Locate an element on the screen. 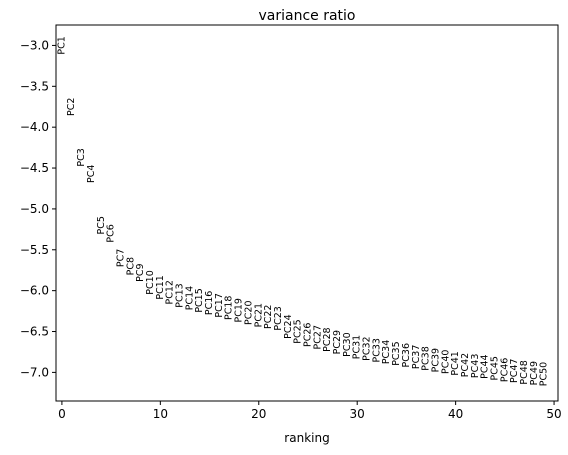 The width and height of the screenshot is (568, 455). y-tick-label: −6.5 is located at coordinates (34, 332).